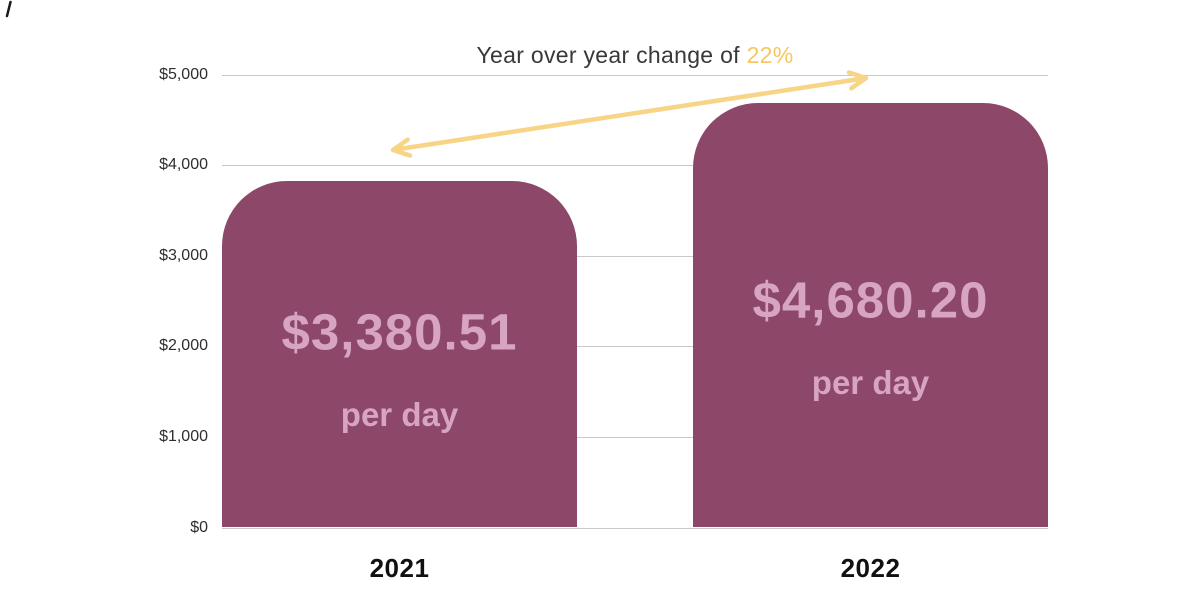 This screenshot has height=600, width=1200. Describe the element at coordinates (870, 299) in the screenshot. I see `bar-value-label: $4,680.20` at that location.